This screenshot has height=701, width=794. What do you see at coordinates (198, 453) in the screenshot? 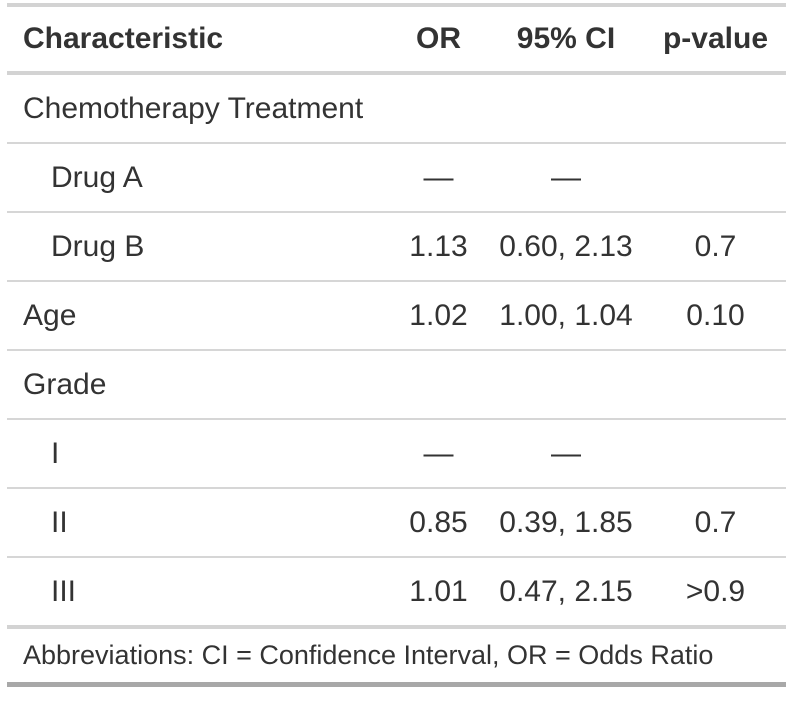
I see `row-label: I` at bounding box center [198, 453].